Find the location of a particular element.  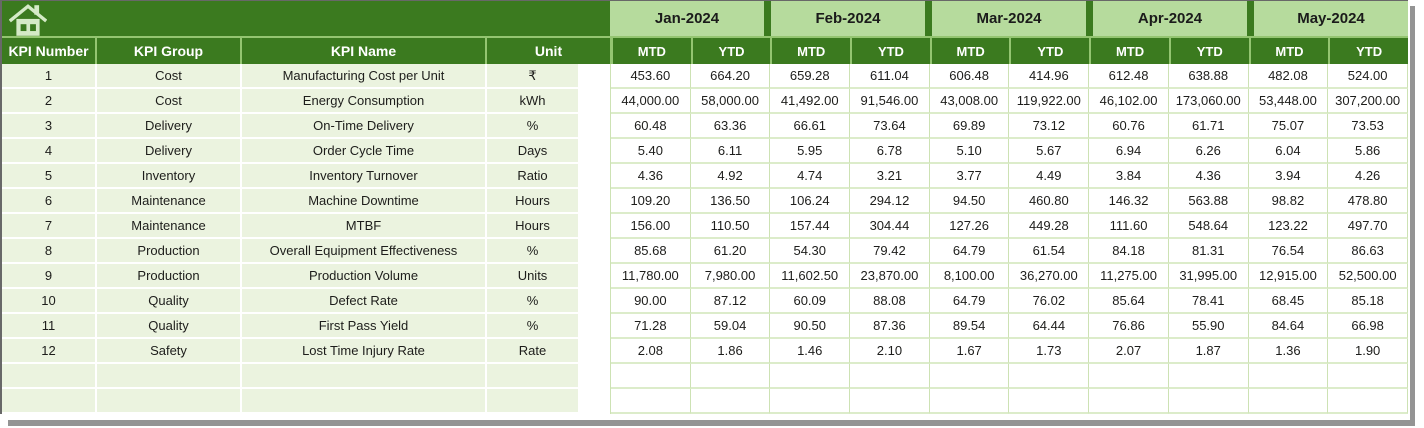

kpi-value-cell: 66.98 is located at coordinates (1368, 326).